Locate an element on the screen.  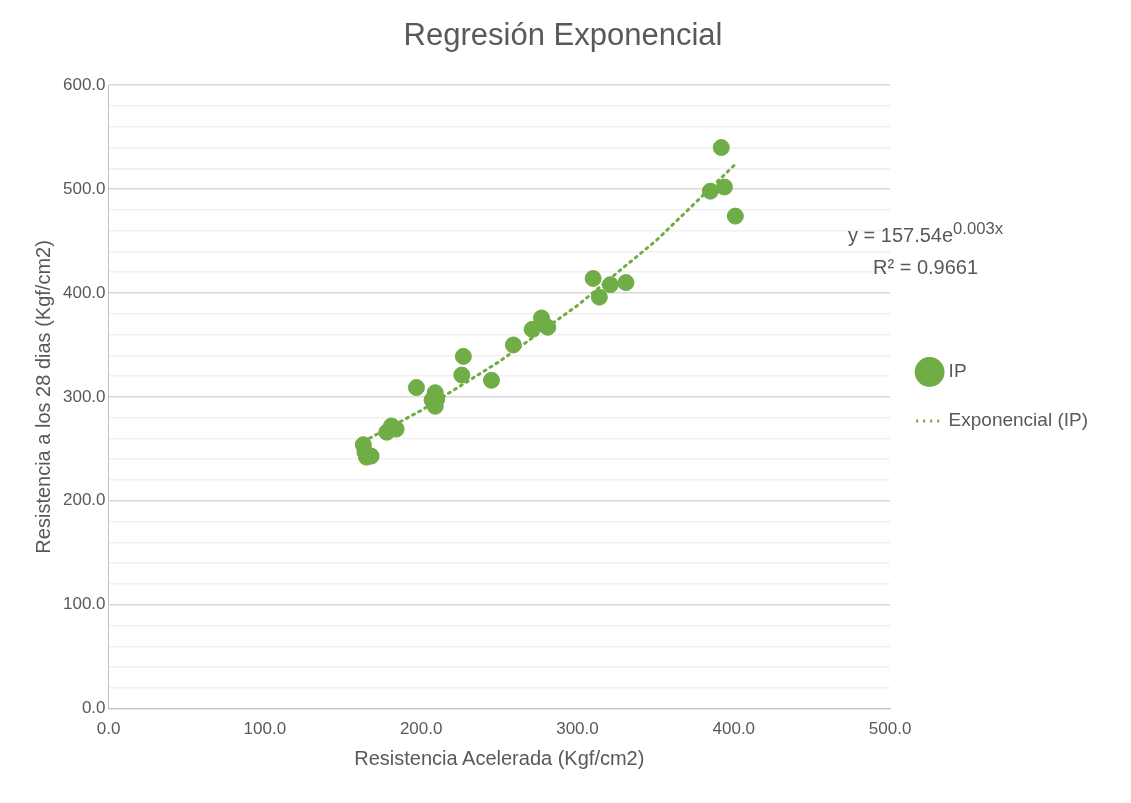
y-tick-label: 400.0 is located at coordinates (84, 292).